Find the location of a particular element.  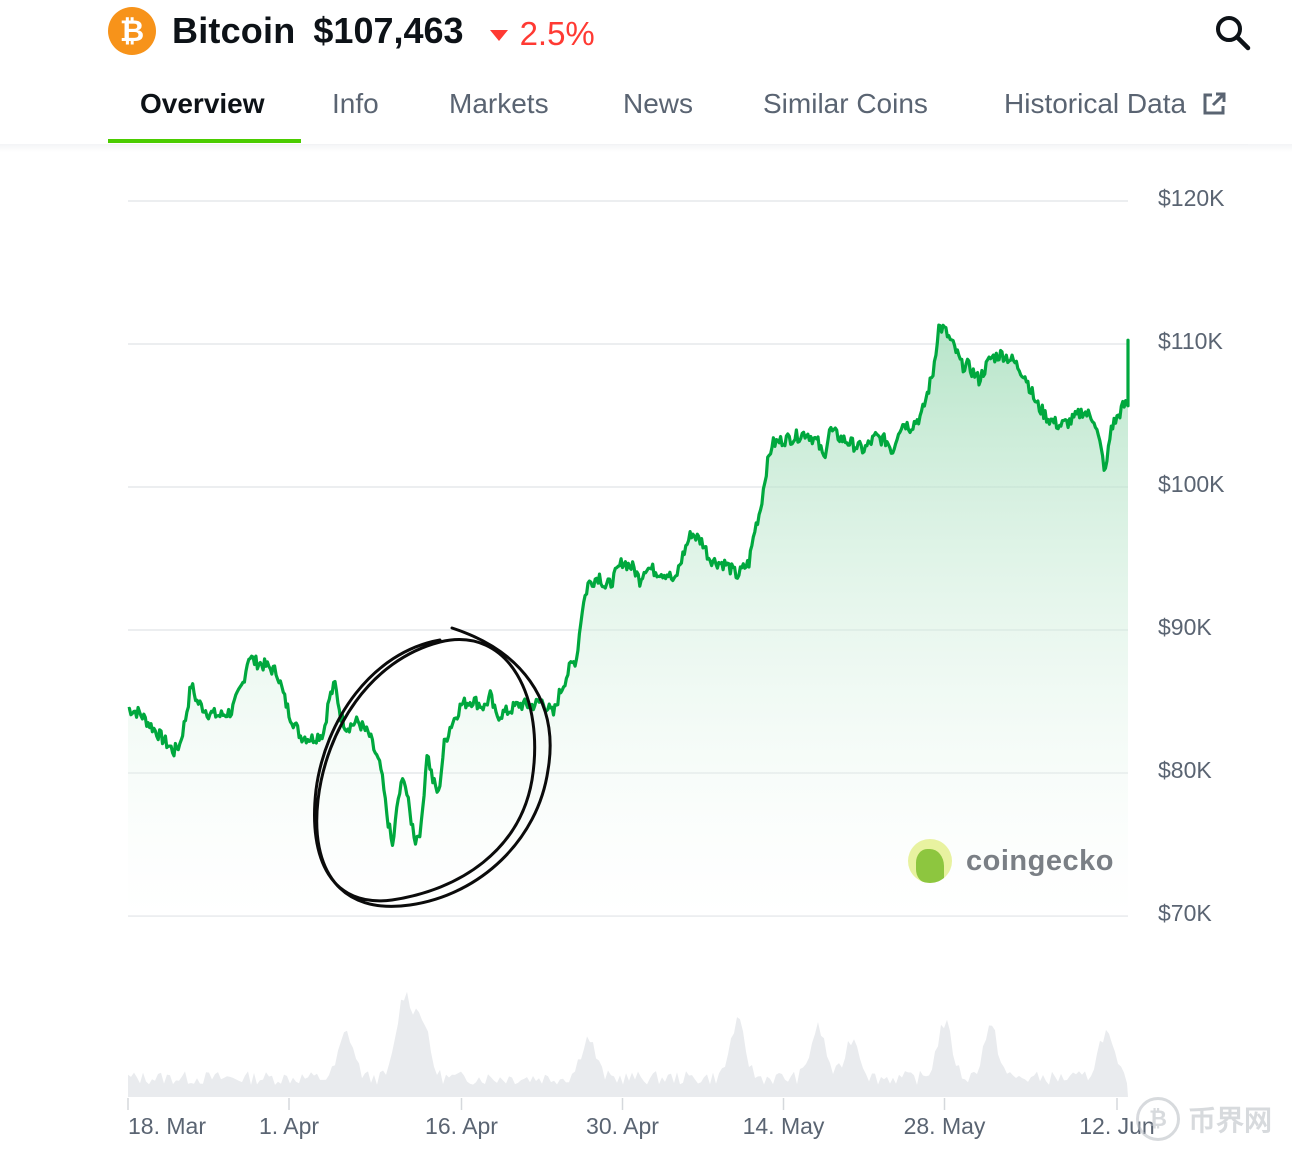

volume-bars is located at coordinates (628, 1044).